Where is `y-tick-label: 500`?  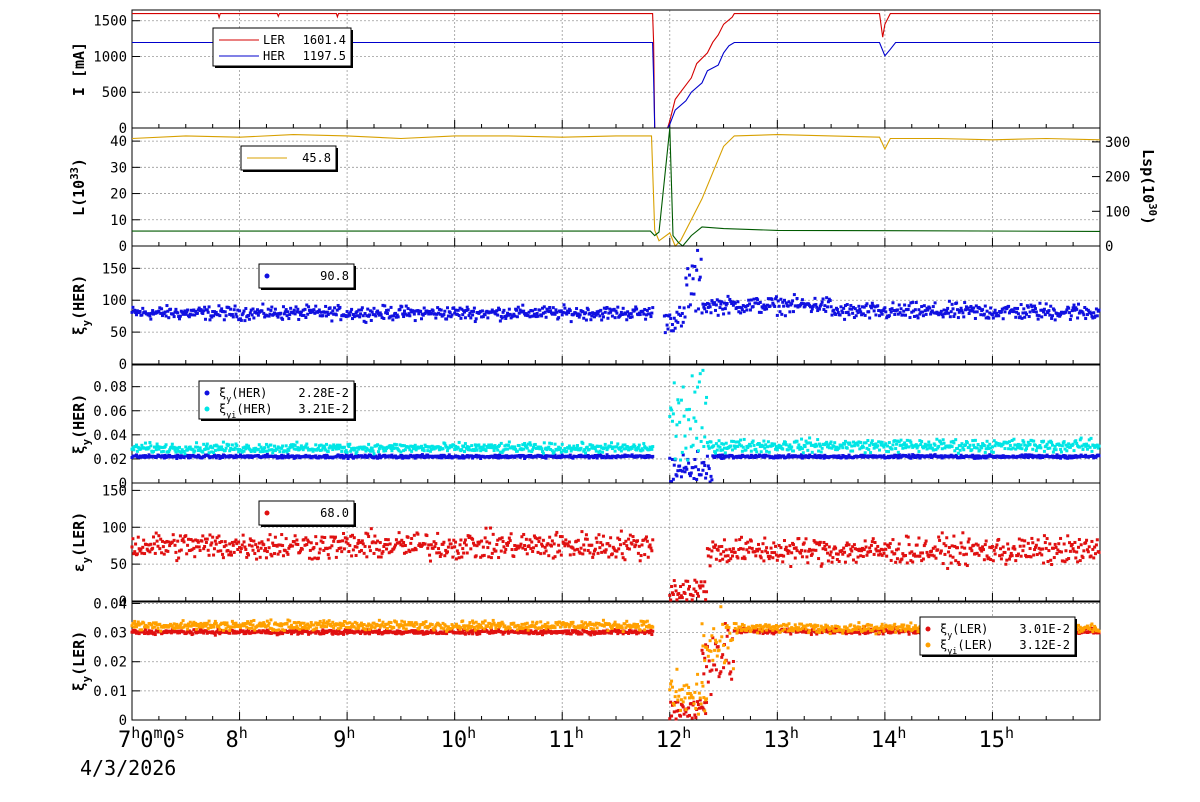
y-tick-label: 500 is located at coordinates (114, 93).